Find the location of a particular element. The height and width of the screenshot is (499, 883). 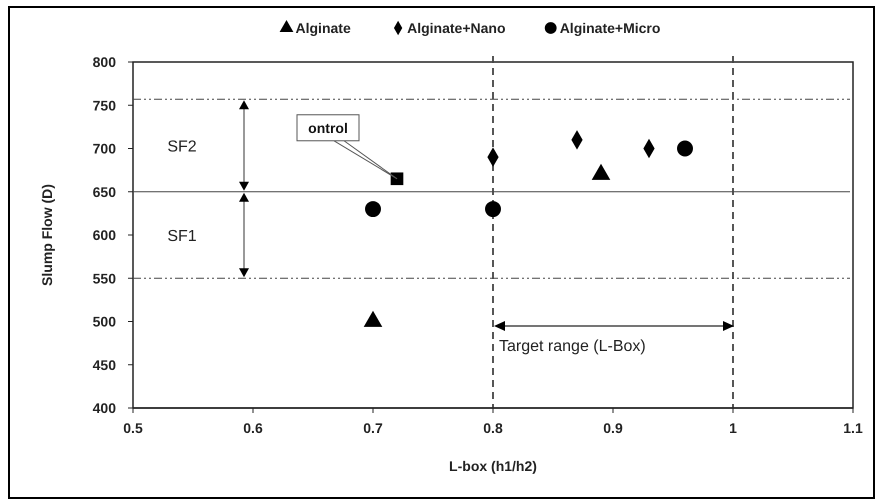

y-tick-label: 700 is located at coordinates (104, 148).